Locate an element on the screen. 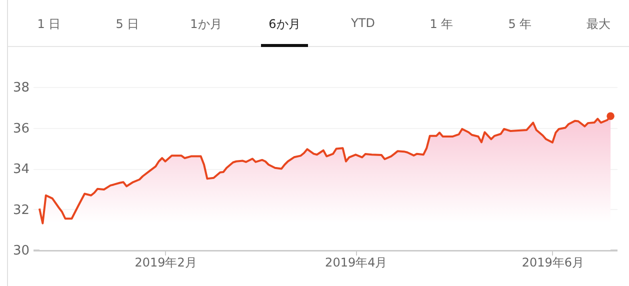 Image resolution: width=629 pixels, height=286 pixels. text: YTD is located at coordinates (363, 23).